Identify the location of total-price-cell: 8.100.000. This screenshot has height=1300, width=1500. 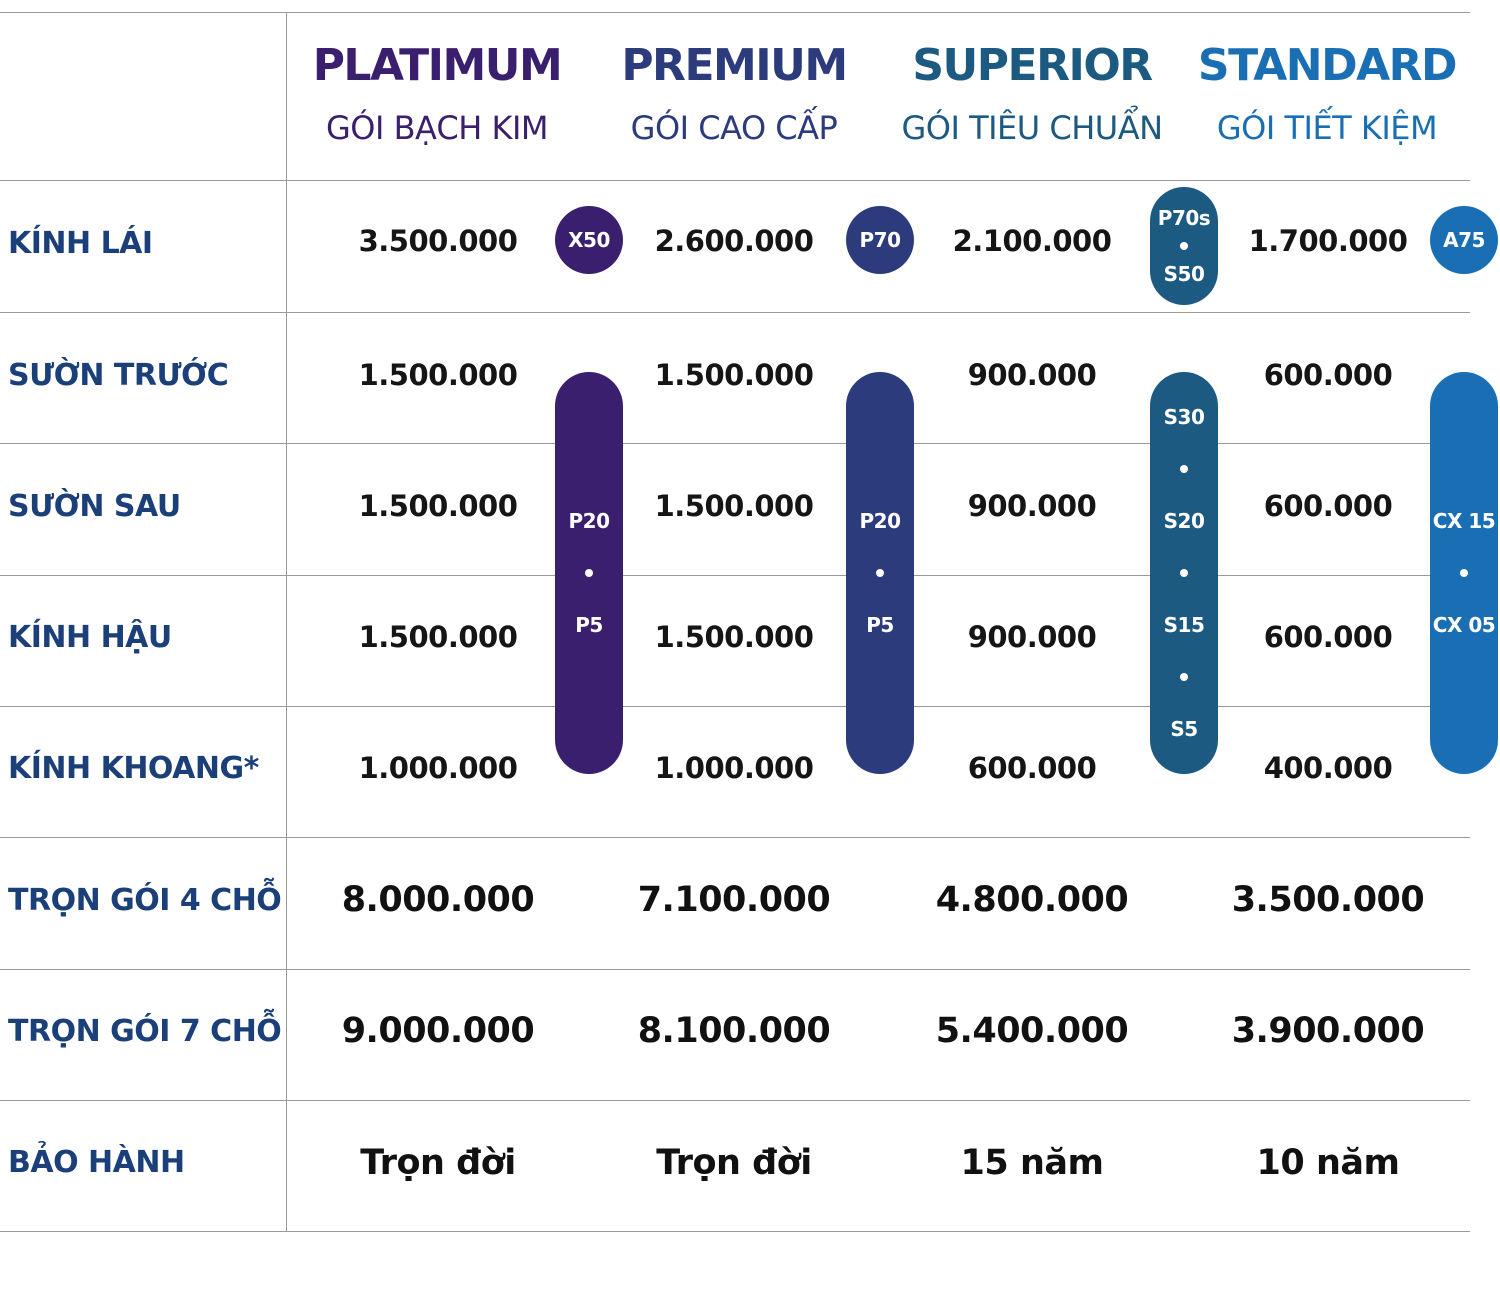
(734, 1031).